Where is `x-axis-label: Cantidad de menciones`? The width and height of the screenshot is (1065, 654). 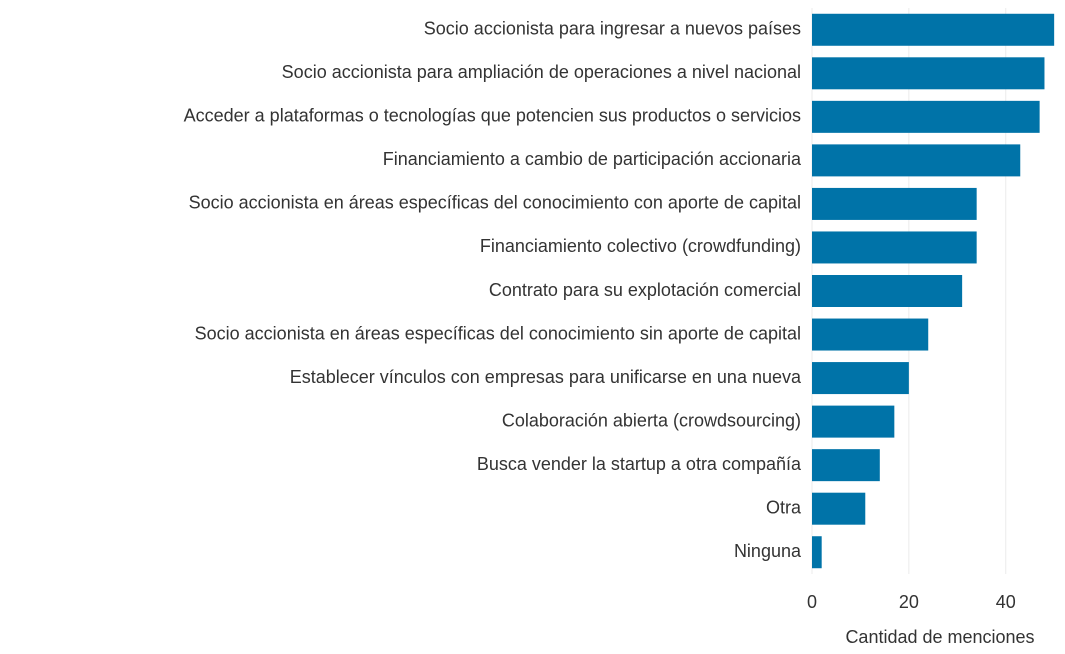 x-axis-label: Cantidad de menciones is located at coordinates (939, 637).